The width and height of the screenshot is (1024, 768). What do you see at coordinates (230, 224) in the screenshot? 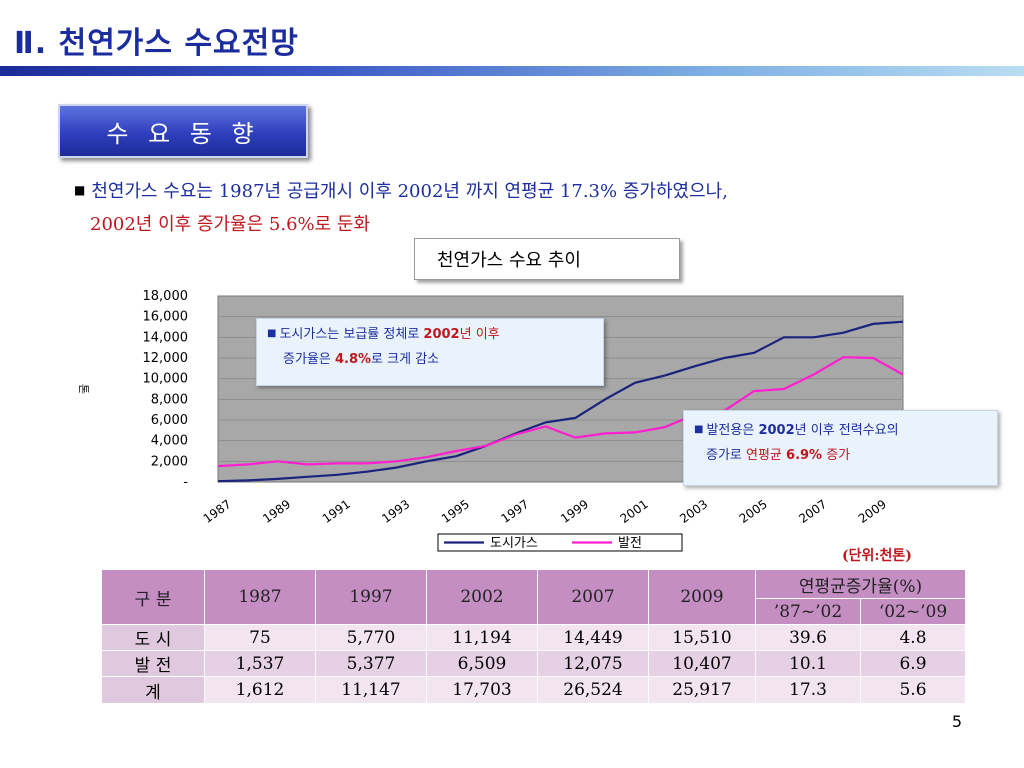
I see `bullet-line-2: 2002년 이후 증가율은 5.6%로 둔화` at bounding box center [230, 224].